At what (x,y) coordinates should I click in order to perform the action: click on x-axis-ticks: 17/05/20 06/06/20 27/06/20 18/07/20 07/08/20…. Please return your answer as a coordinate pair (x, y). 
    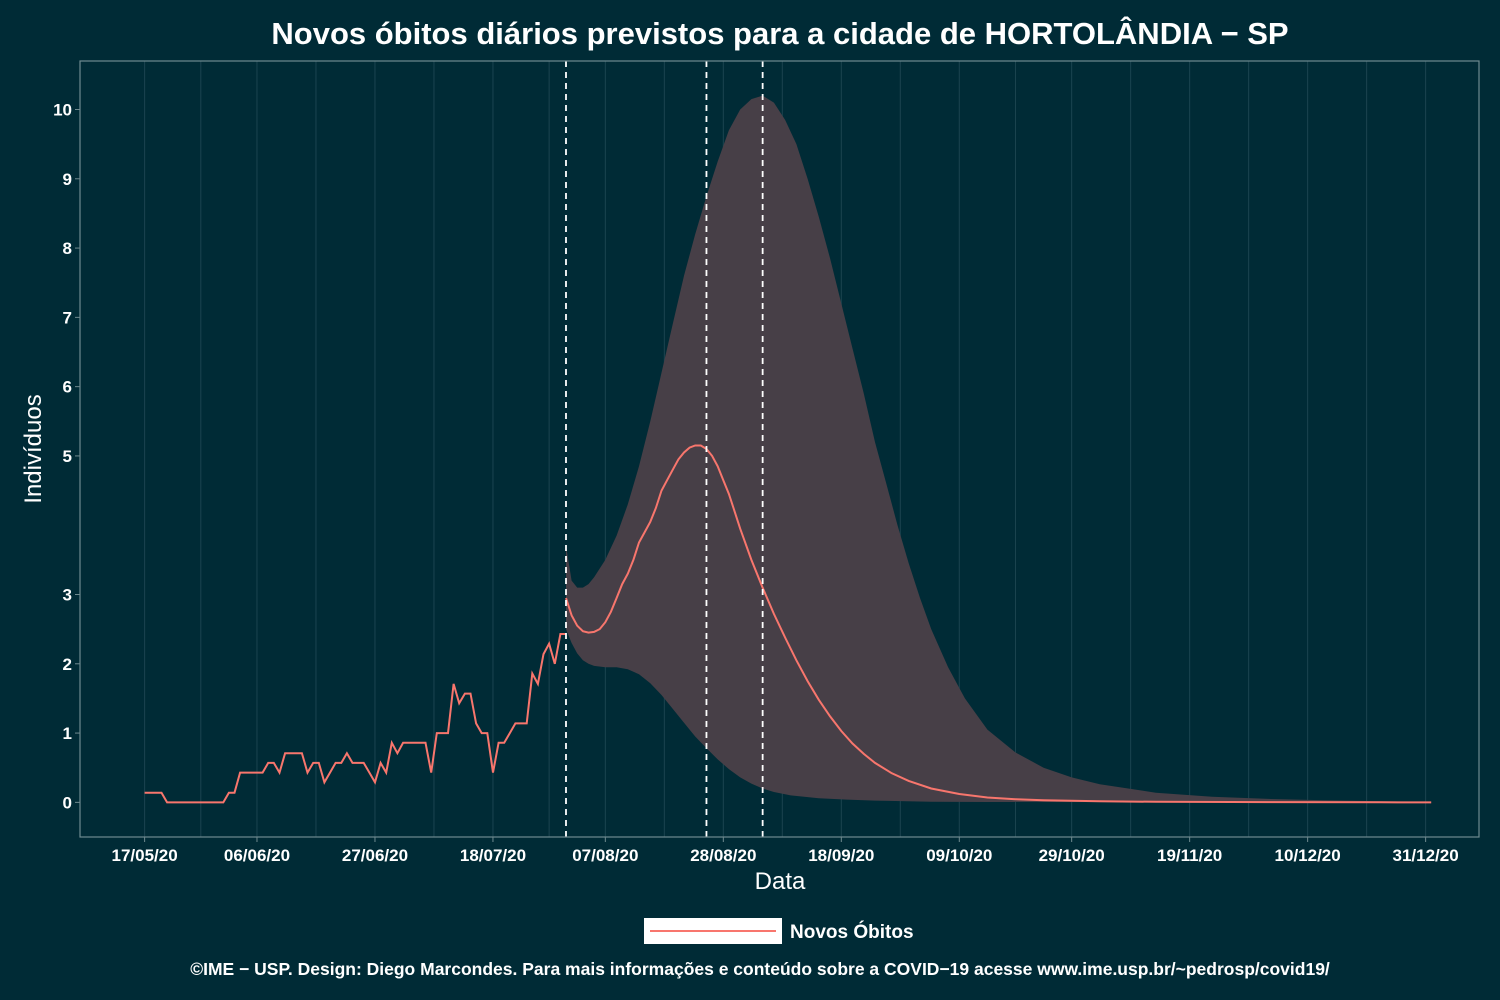
    Looking at the image, I should click on (785, 851).